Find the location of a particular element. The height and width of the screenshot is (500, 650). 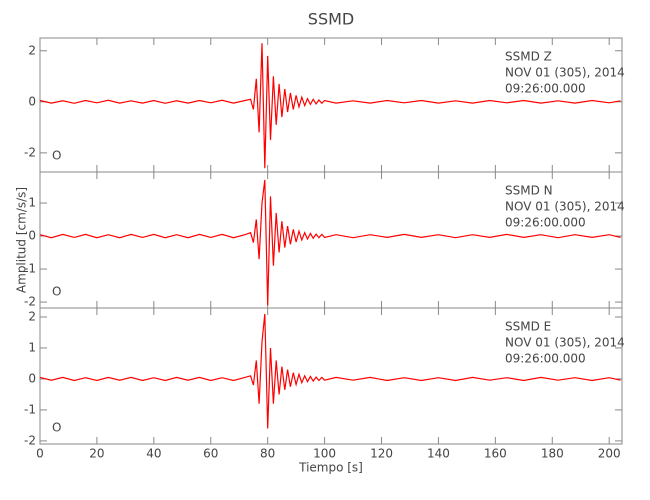

x-tick-label: 20 is located at coordinates (96, 454).